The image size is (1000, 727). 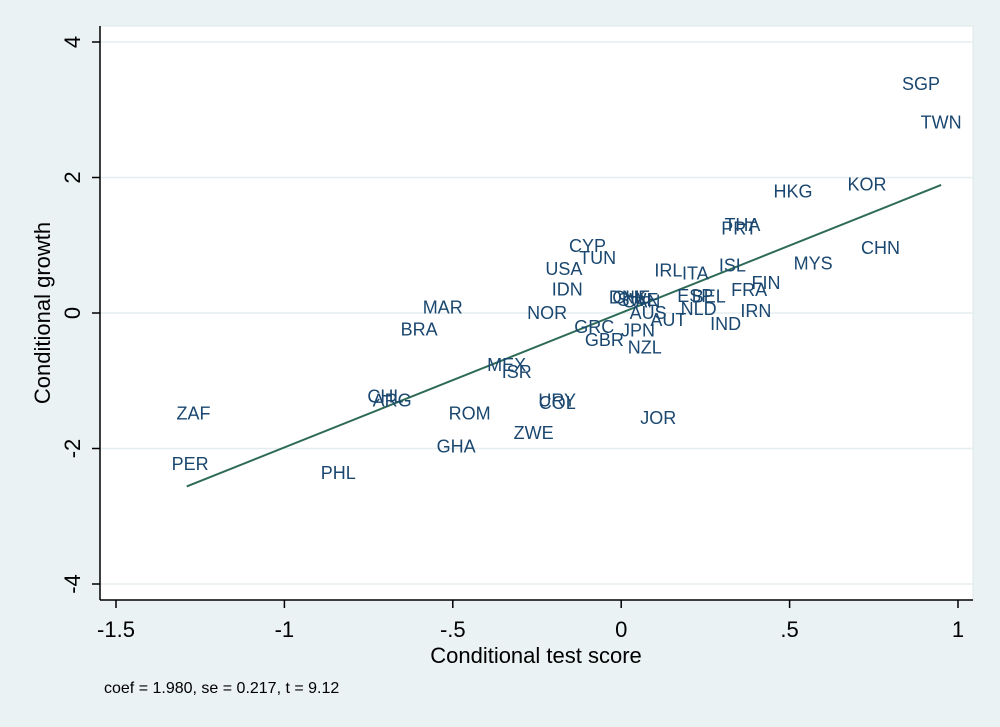 I want to click on x-tick-label: .5, so click(x=789, y=629).